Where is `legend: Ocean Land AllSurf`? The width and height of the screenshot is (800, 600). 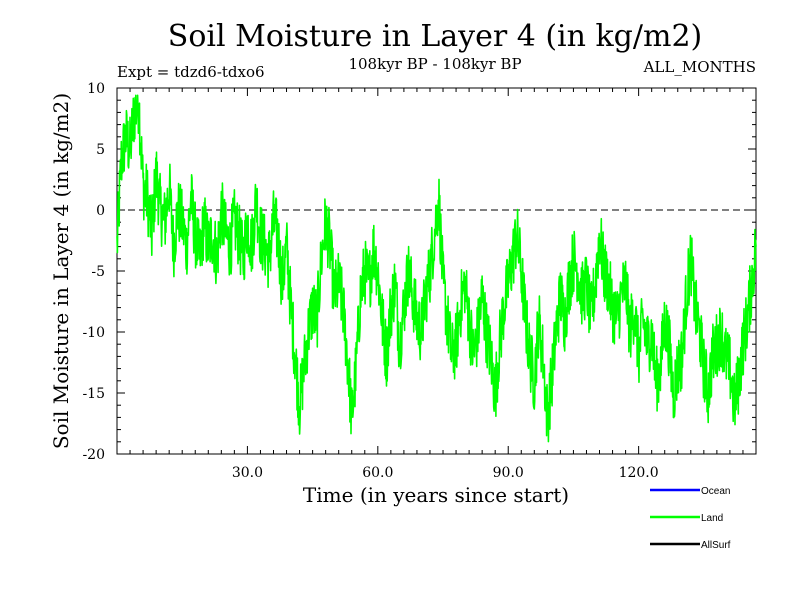 legend: Ocean Land AllSurf is located at coordinates (690, 518).